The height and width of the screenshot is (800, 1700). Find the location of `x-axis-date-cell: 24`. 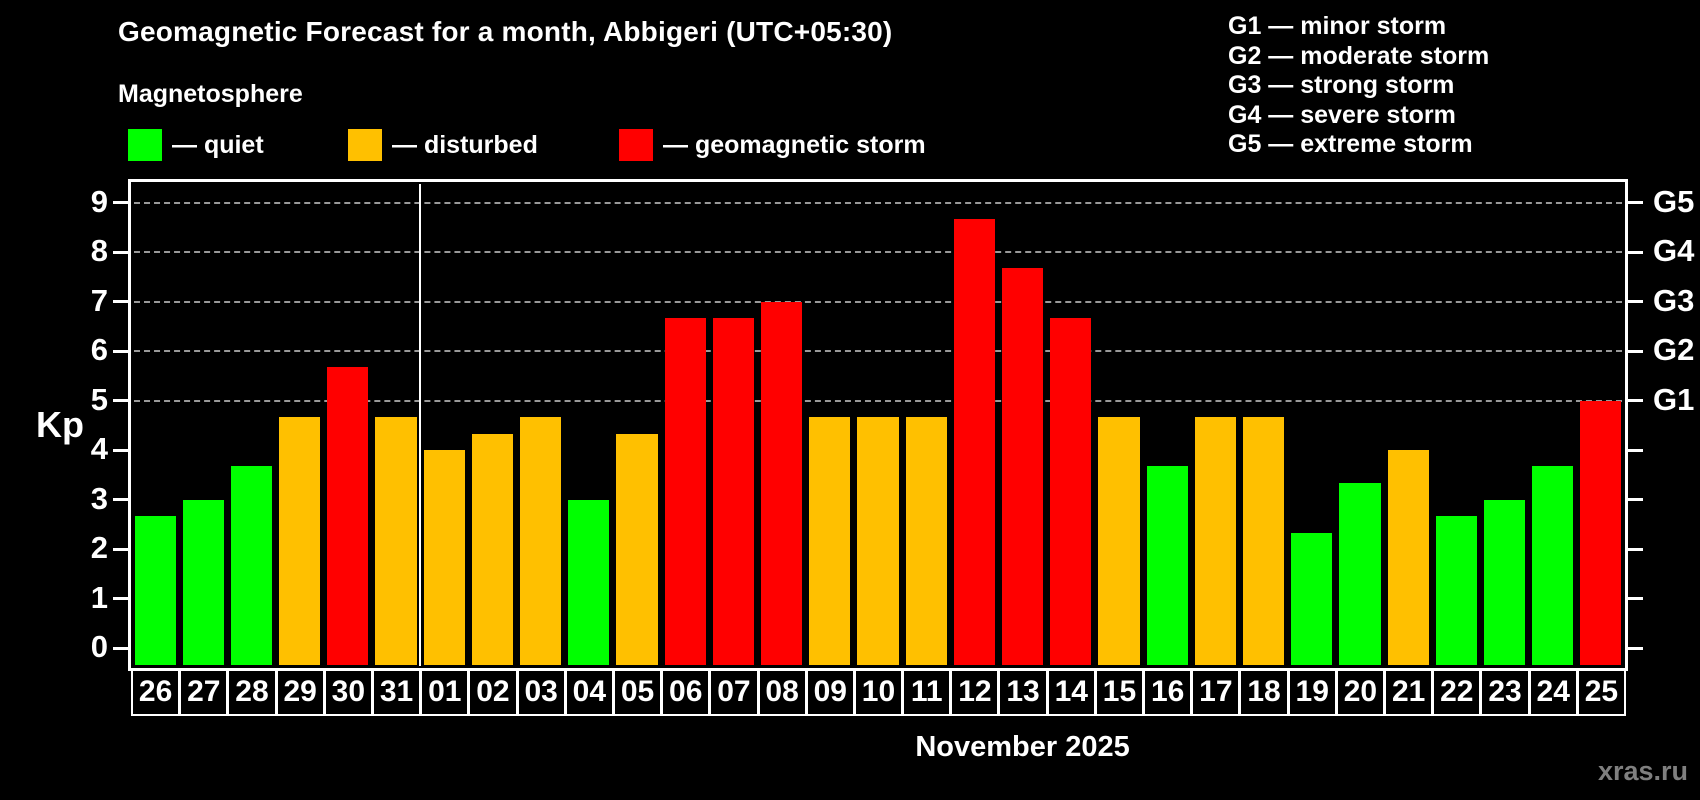

x-axis-date-cell: 24 is located at coordinates (1553, 692).